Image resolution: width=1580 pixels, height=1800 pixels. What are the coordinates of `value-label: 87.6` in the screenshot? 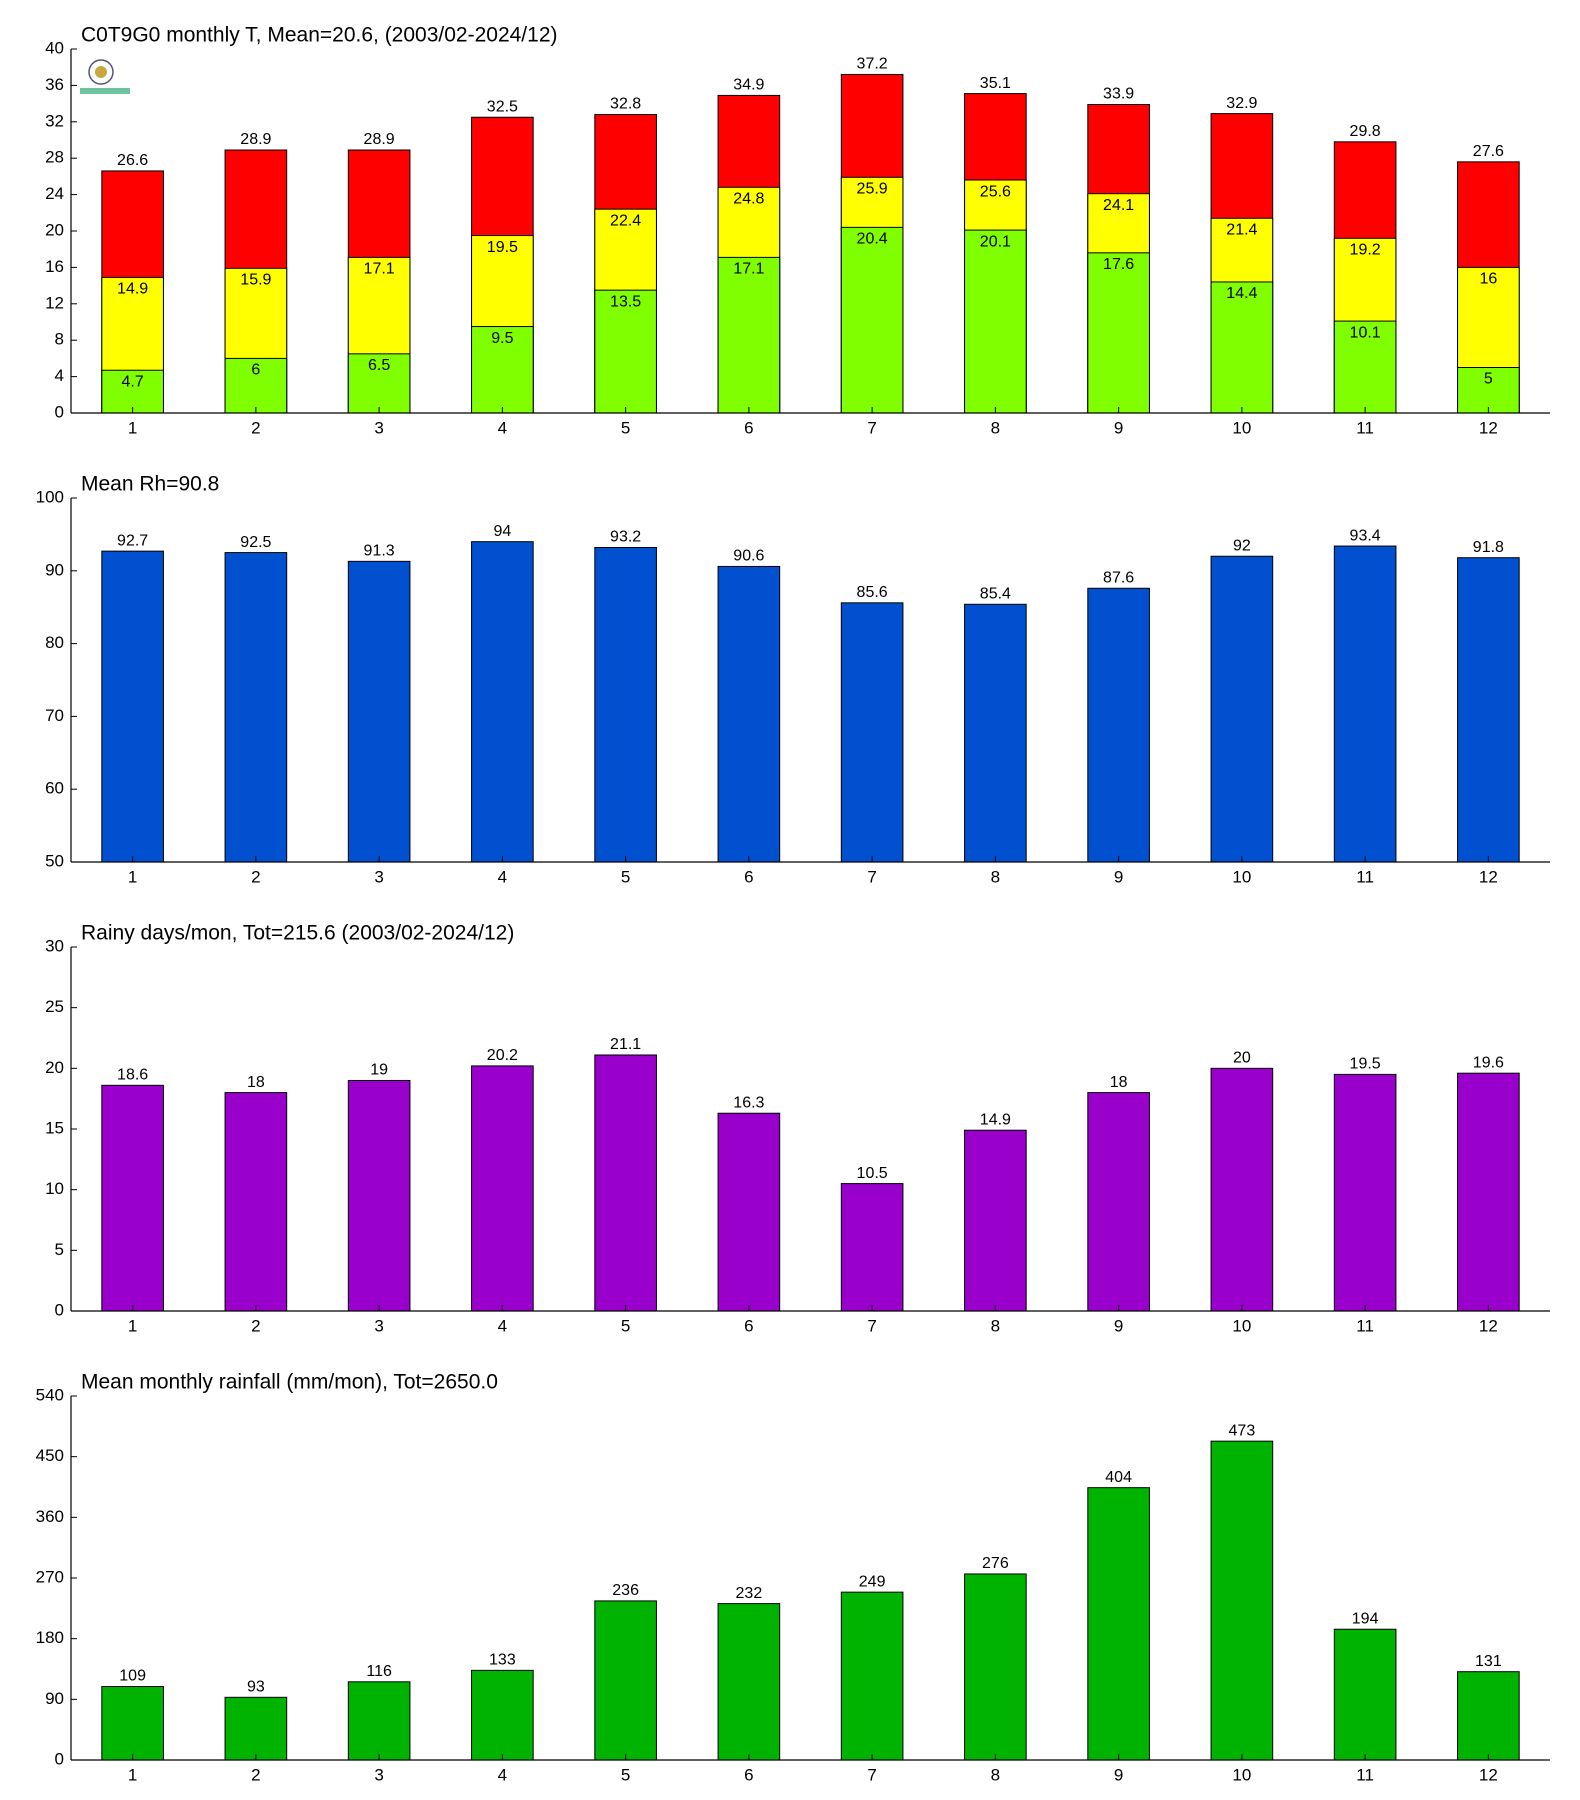 It's located at (1118, 577).